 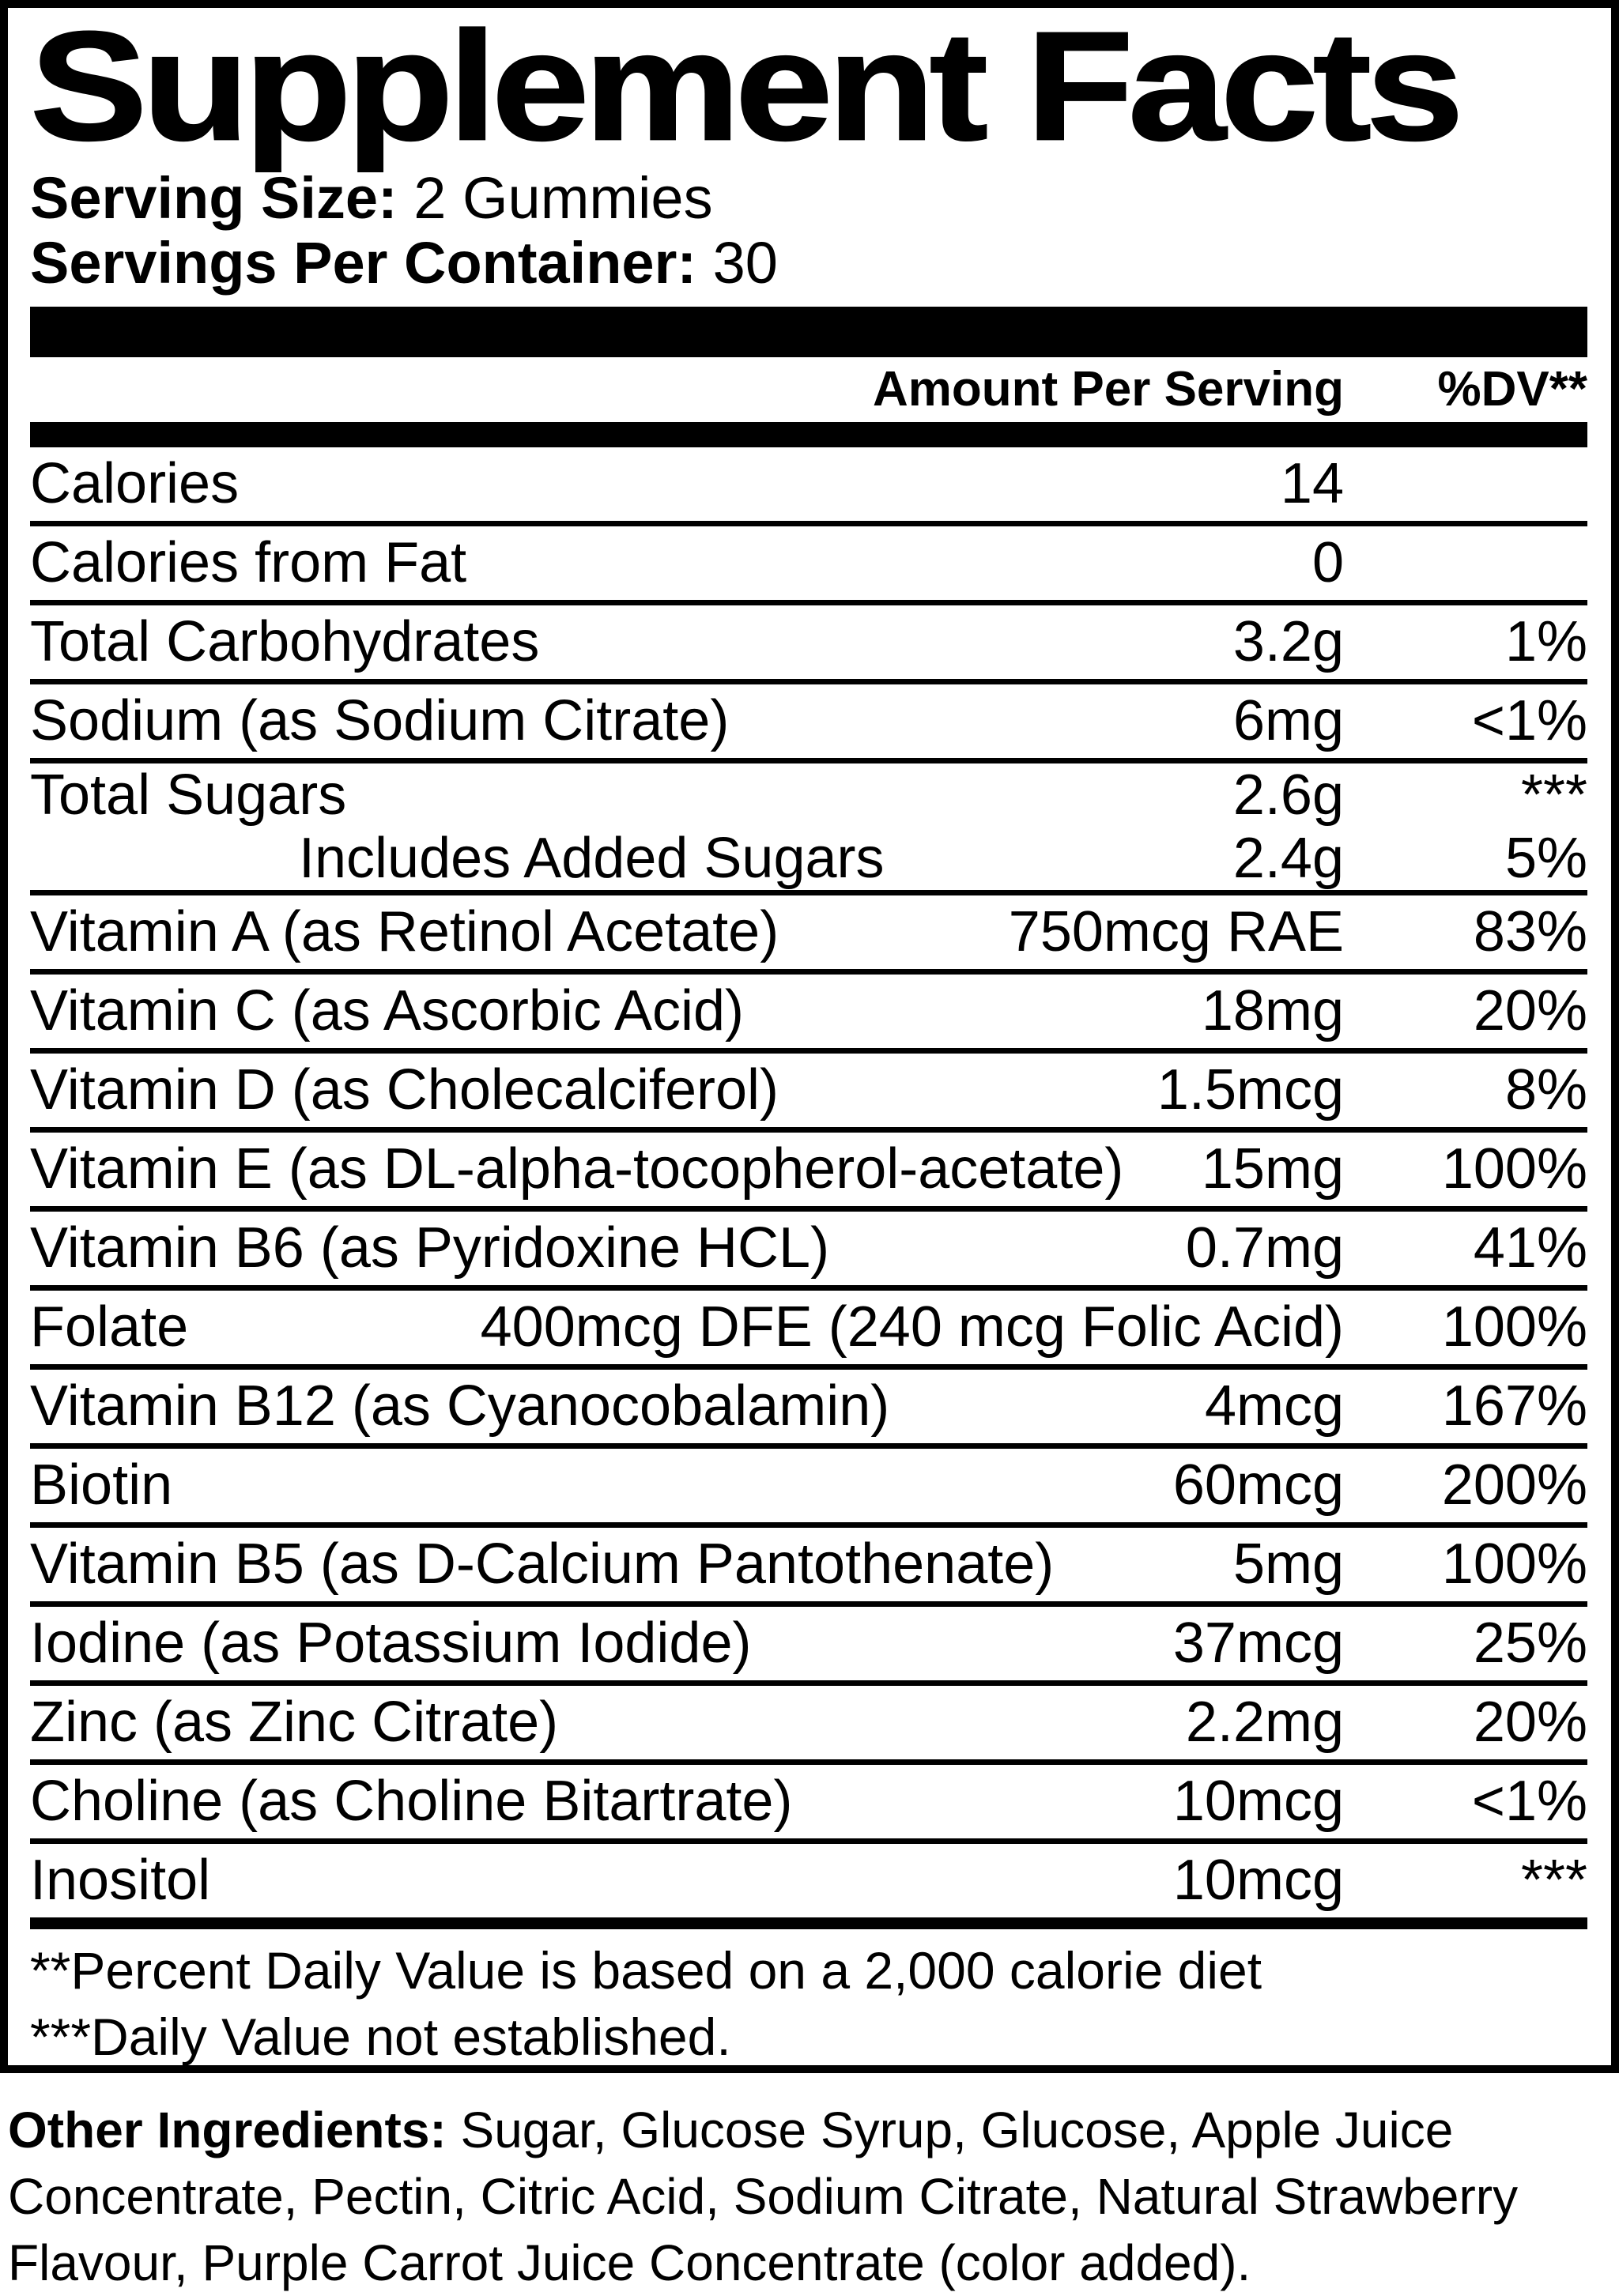 What do you see at coordinates (102, 1485) in the screenshot?
I see `nutrient-label: Biotin` at bounding box center [102, 1485].